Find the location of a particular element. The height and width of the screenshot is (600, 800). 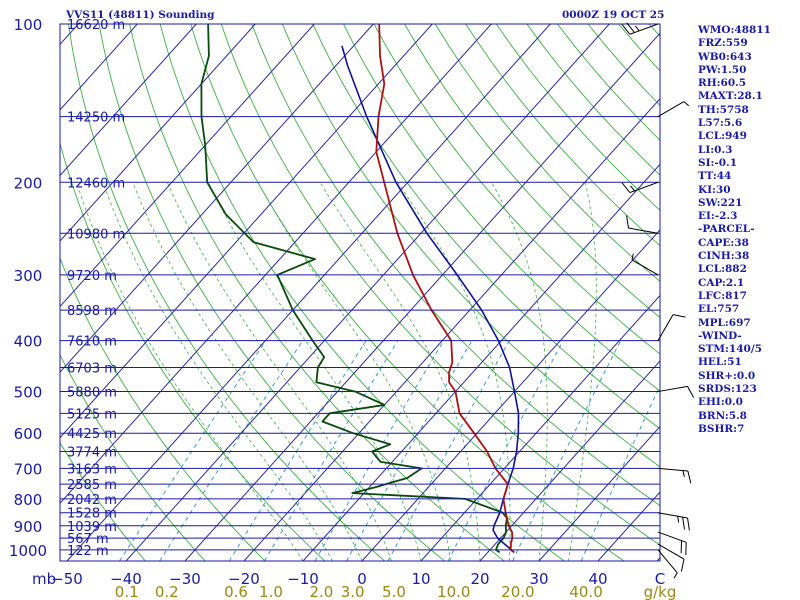

index-item: STM:140/5 is located at coordinates (730, 349).